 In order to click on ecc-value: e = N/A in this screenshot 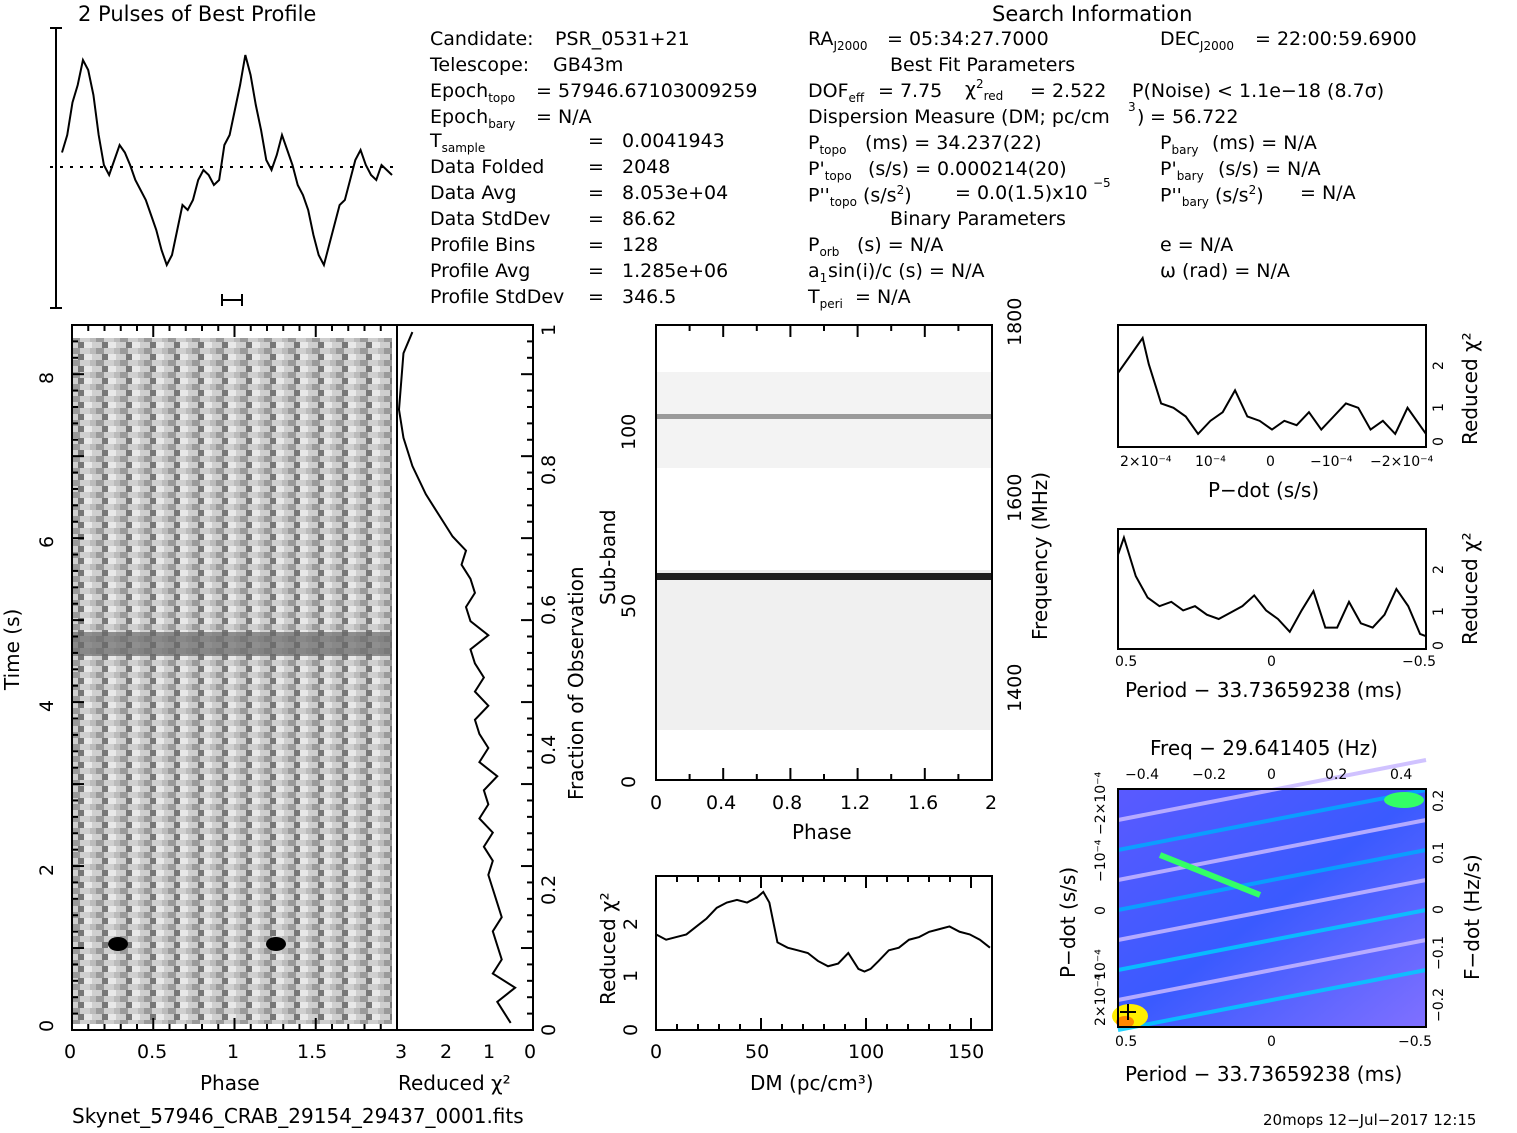, I will do `click(1197, 245)`.